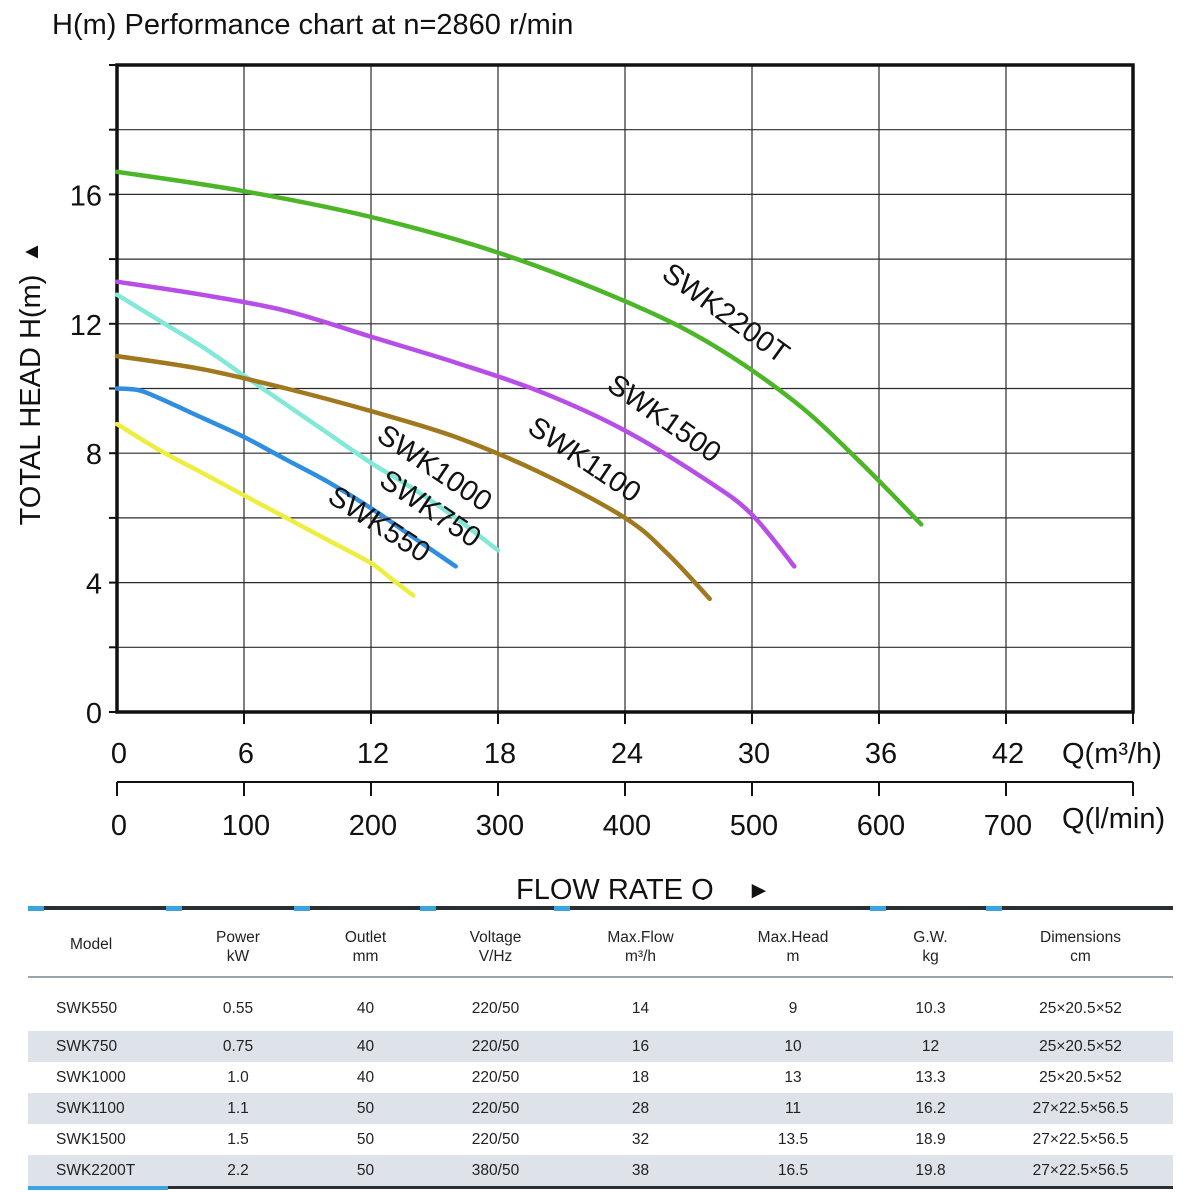 This screenshot has height=1192, width=1200. Describe the element at coordinates (87, 1008) in the screenshot. I see `table-cell: SWK550` at that location.